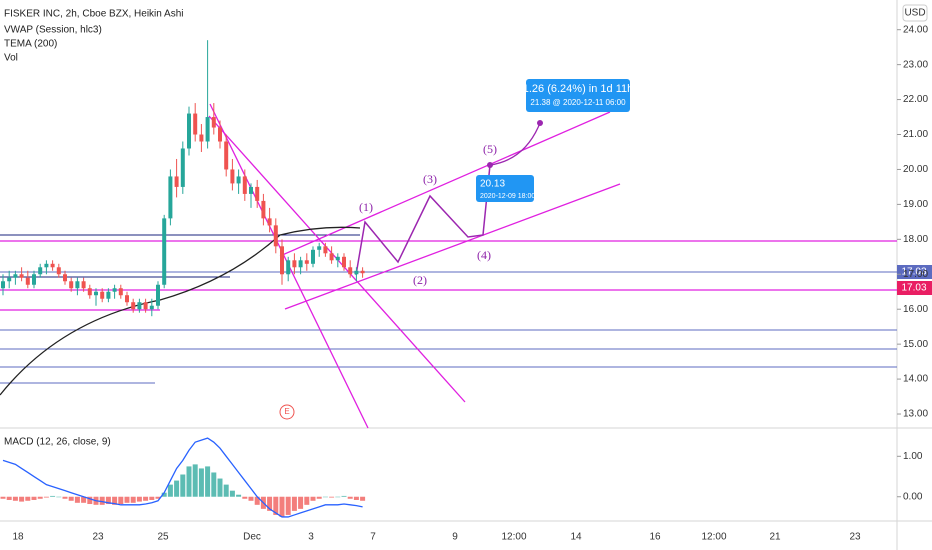  What do you see at coordinates (915, 134) in the screenshot?
I see `y-tick-label: 21.00` at bounding box center [915, 134].